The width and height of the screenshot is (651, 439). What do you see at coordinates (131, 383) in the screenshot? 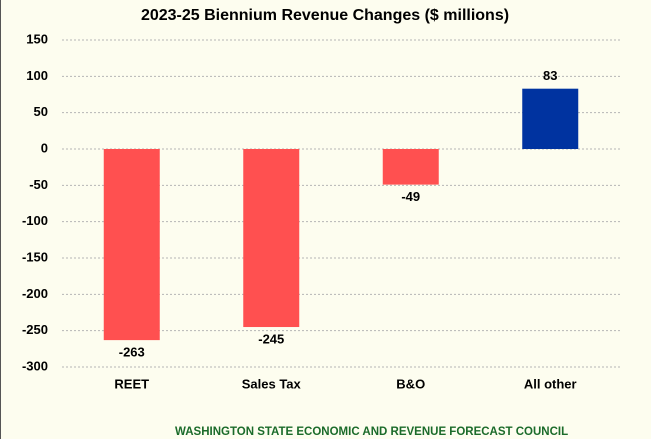
I see `x-tick-label: REET` at bounding box center [131, 383].